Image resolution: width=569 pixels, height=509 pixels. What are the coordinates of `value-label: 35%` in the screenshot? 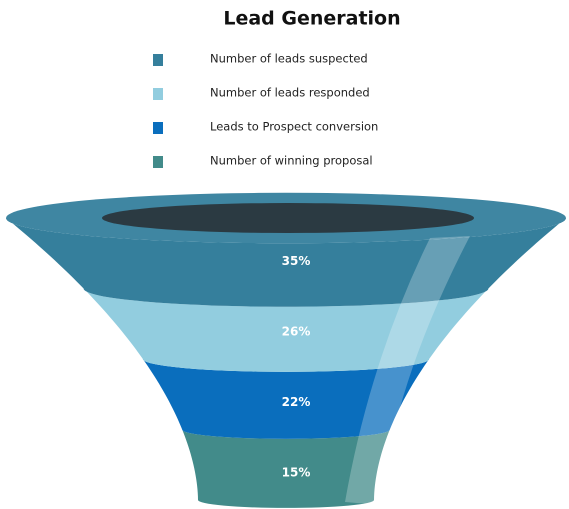 It's located at (296, 261).